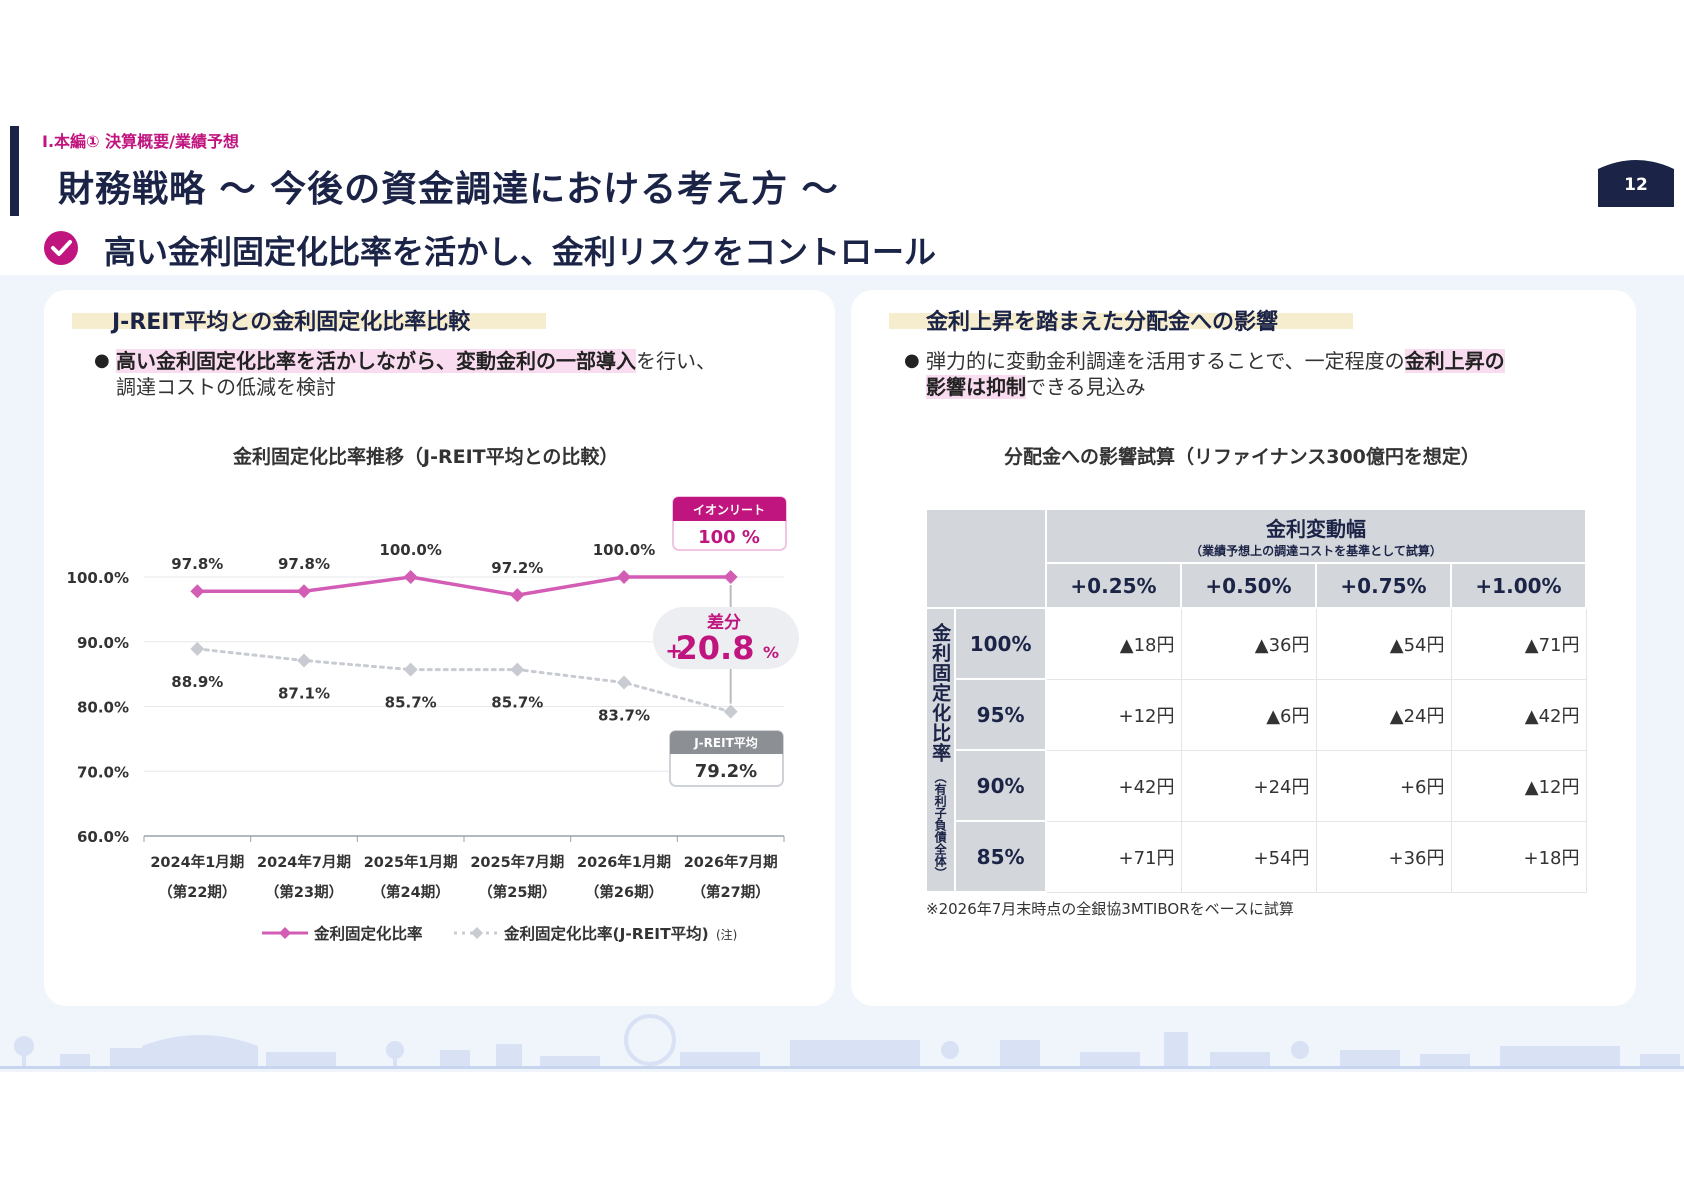  What do you see at coordinates (1000, 714) in the screenshot?
I see `row-header: 95%` at bounding box center [1000, 714].